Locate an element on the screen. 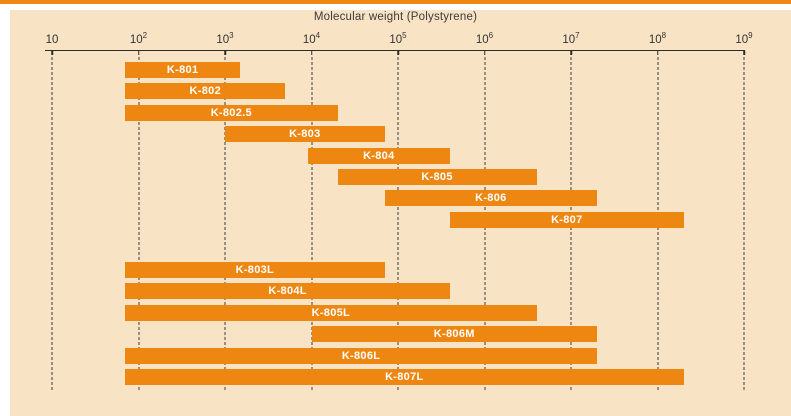 The image size is (791, 416). bar-label: K-804 is located at coordinates (379, 155).